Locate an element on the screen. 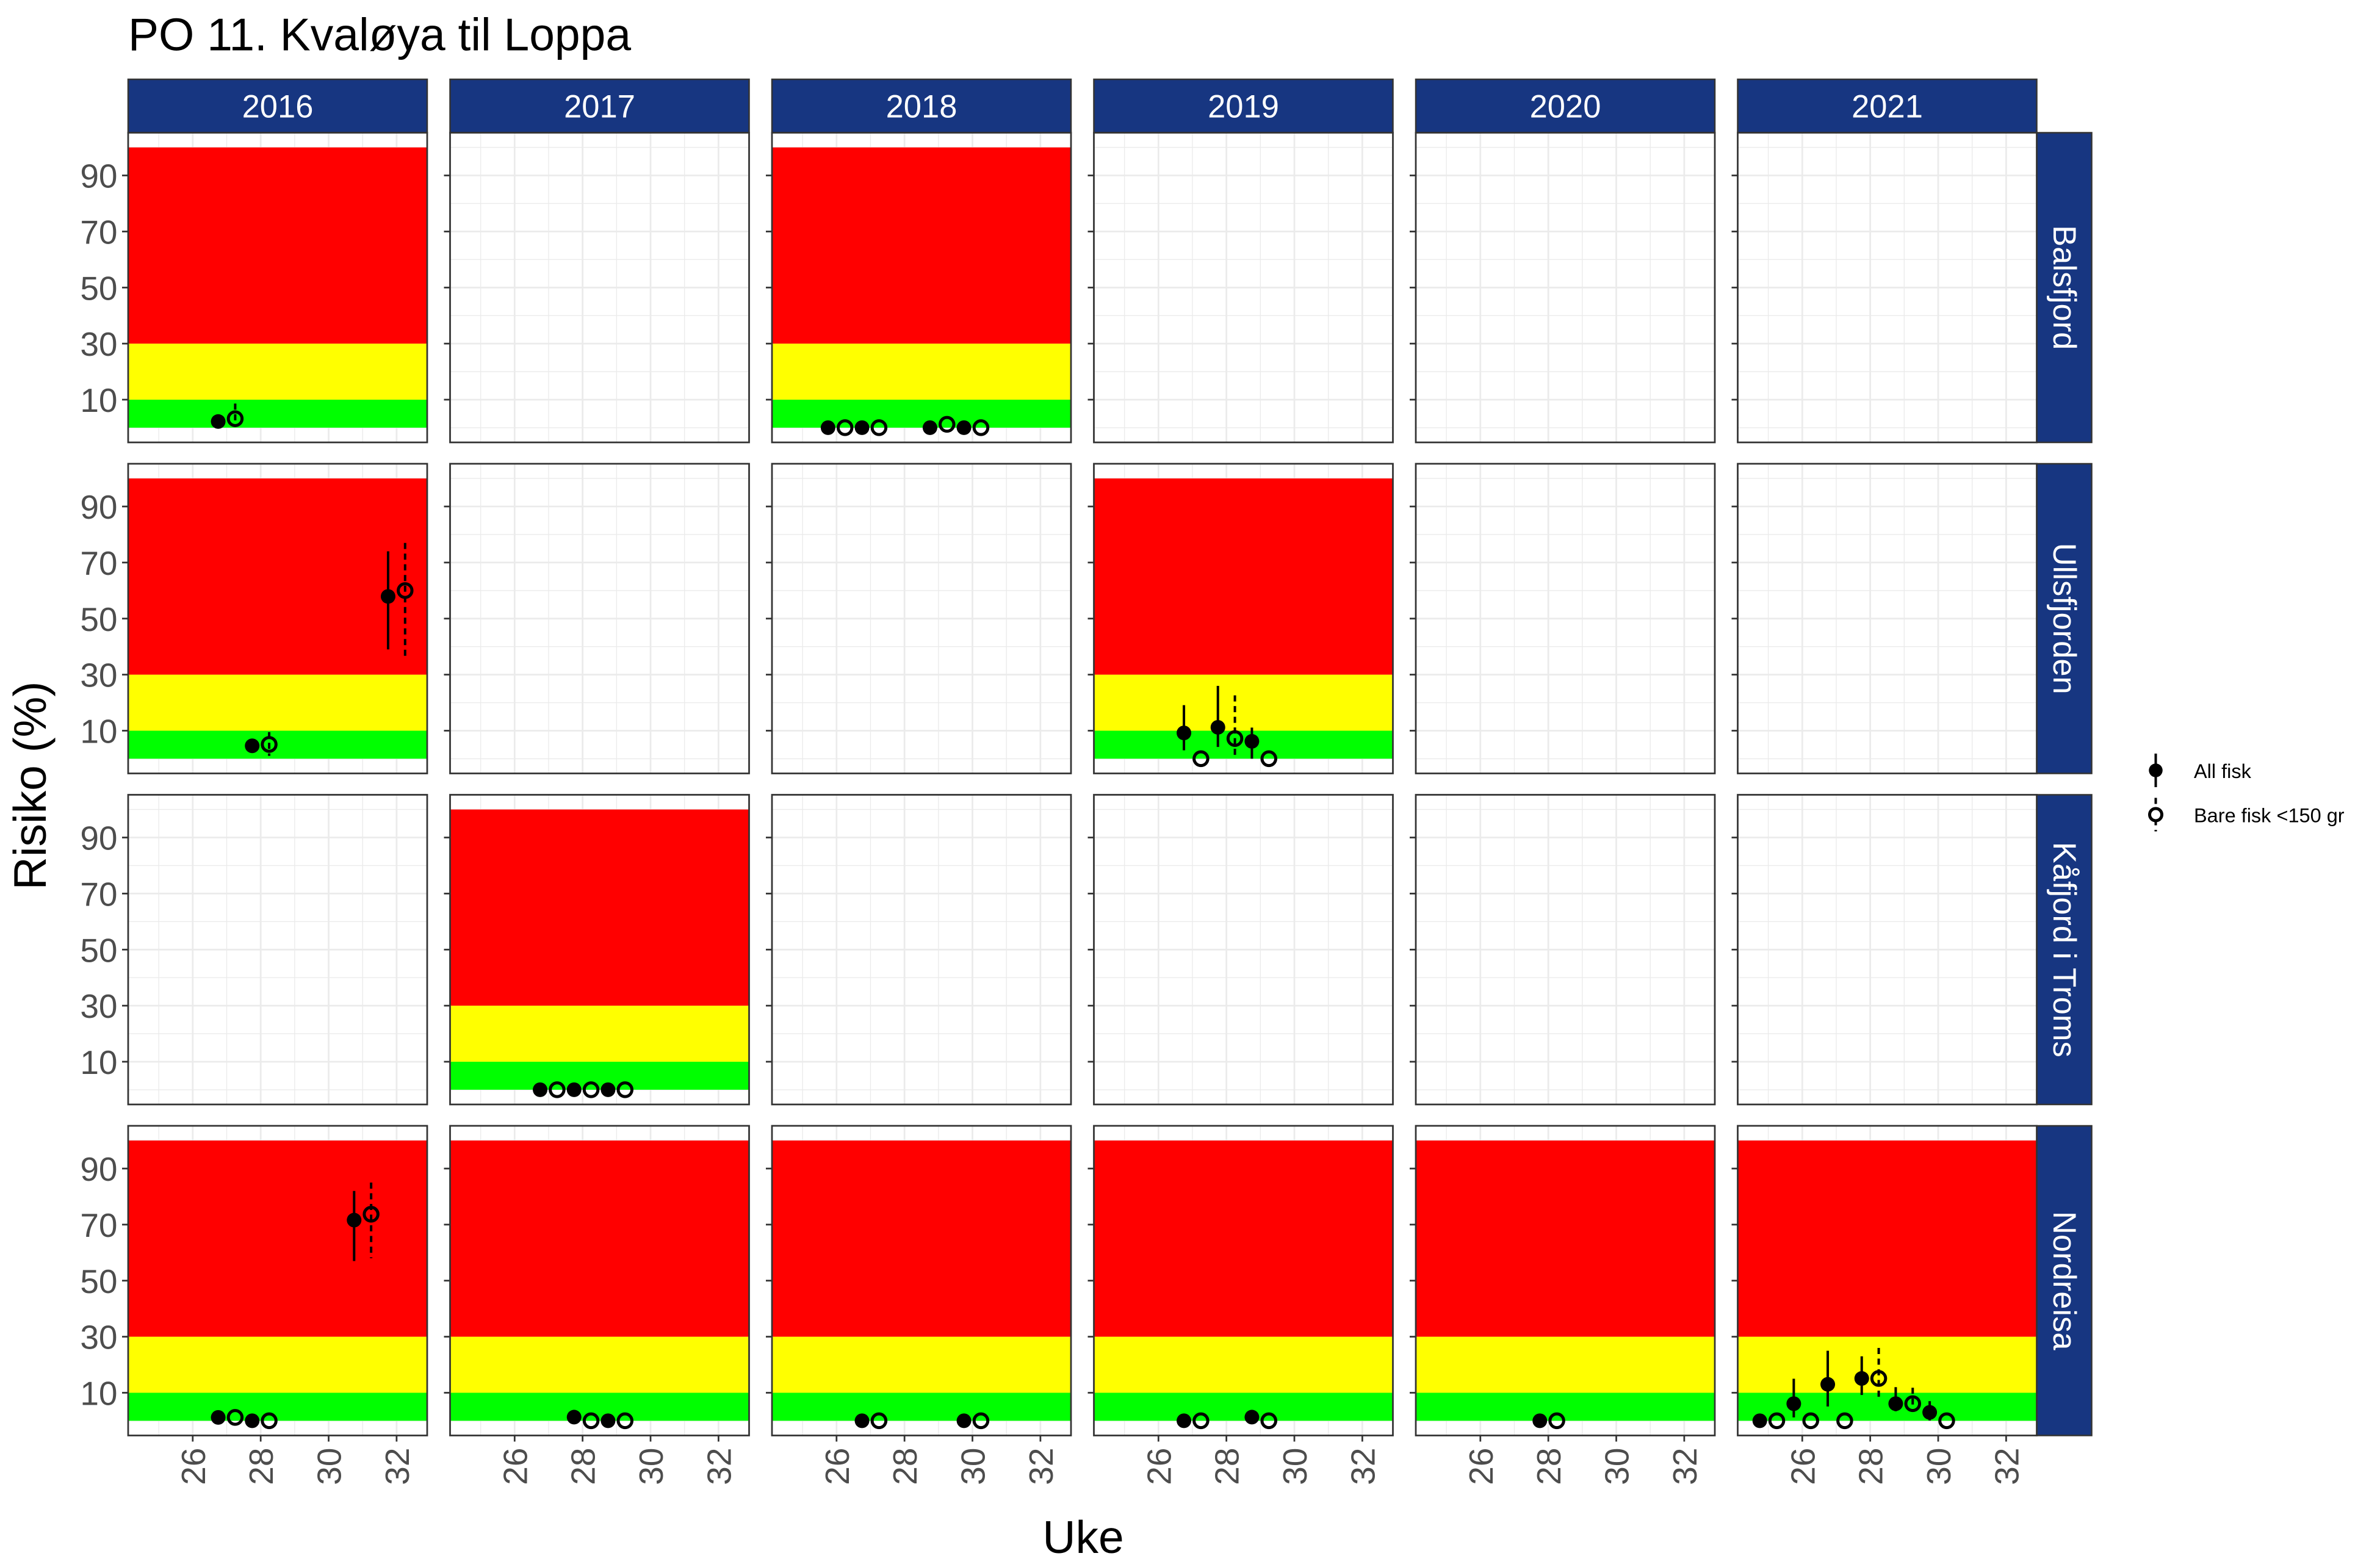 The width and height of the screenshot is (2380, 1556). legend-marker-all-fisk is located at coordinates (2156, 770).